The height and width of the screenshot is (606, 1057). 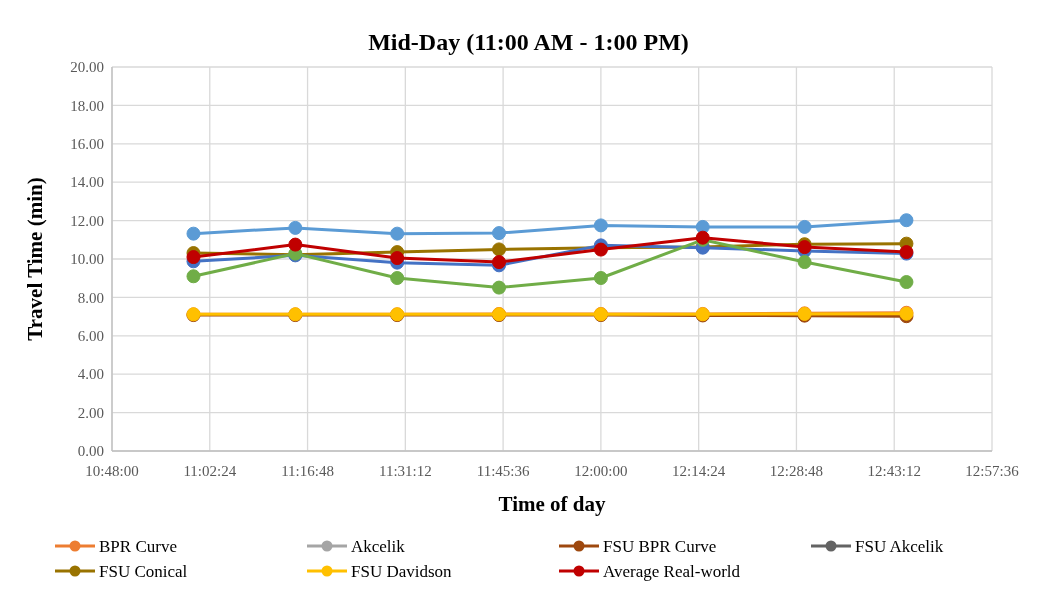 I want to click on x-tick-label: 11:02:24, so click(x=210, y=471).